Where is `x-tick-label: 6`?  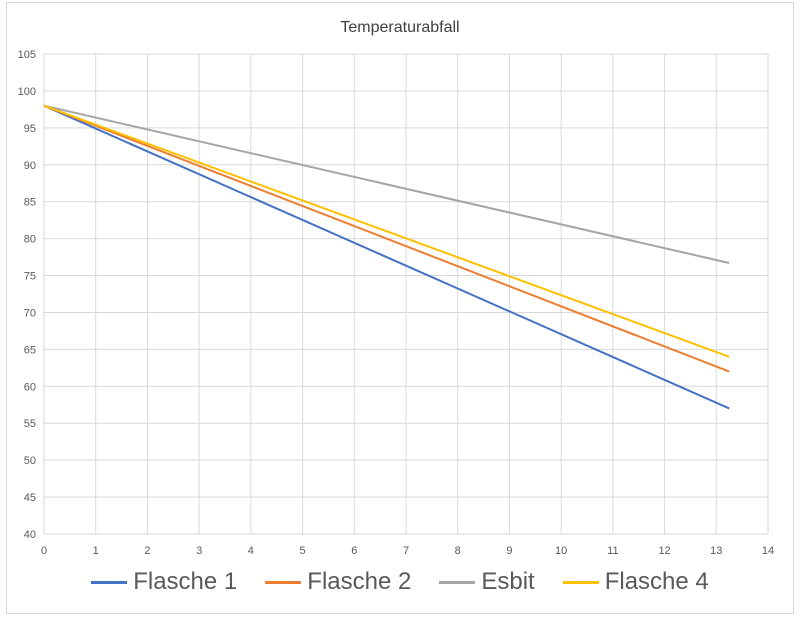 x-tick-label: 6 is located at coordinates (354, 551).